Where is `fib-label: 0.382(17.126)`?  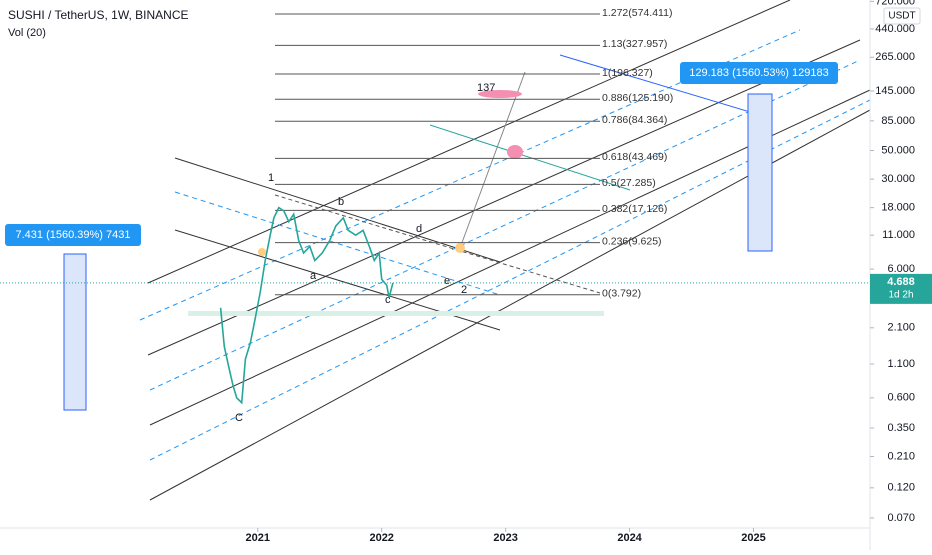 fib-label: 0.382(17.126) is located at coordinates (634, 209).